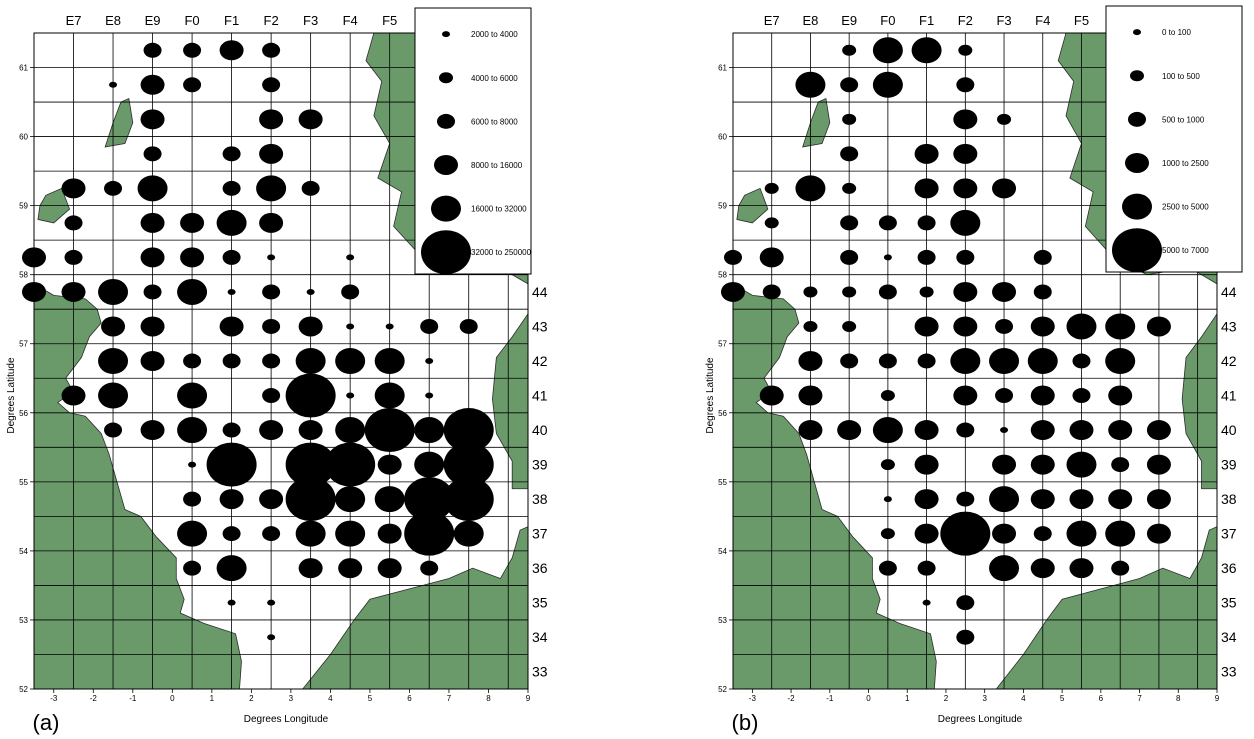 The height and width of the screenshot is (739, 1254). I want to click on rect-row-label: 41, so click(1229, 396).